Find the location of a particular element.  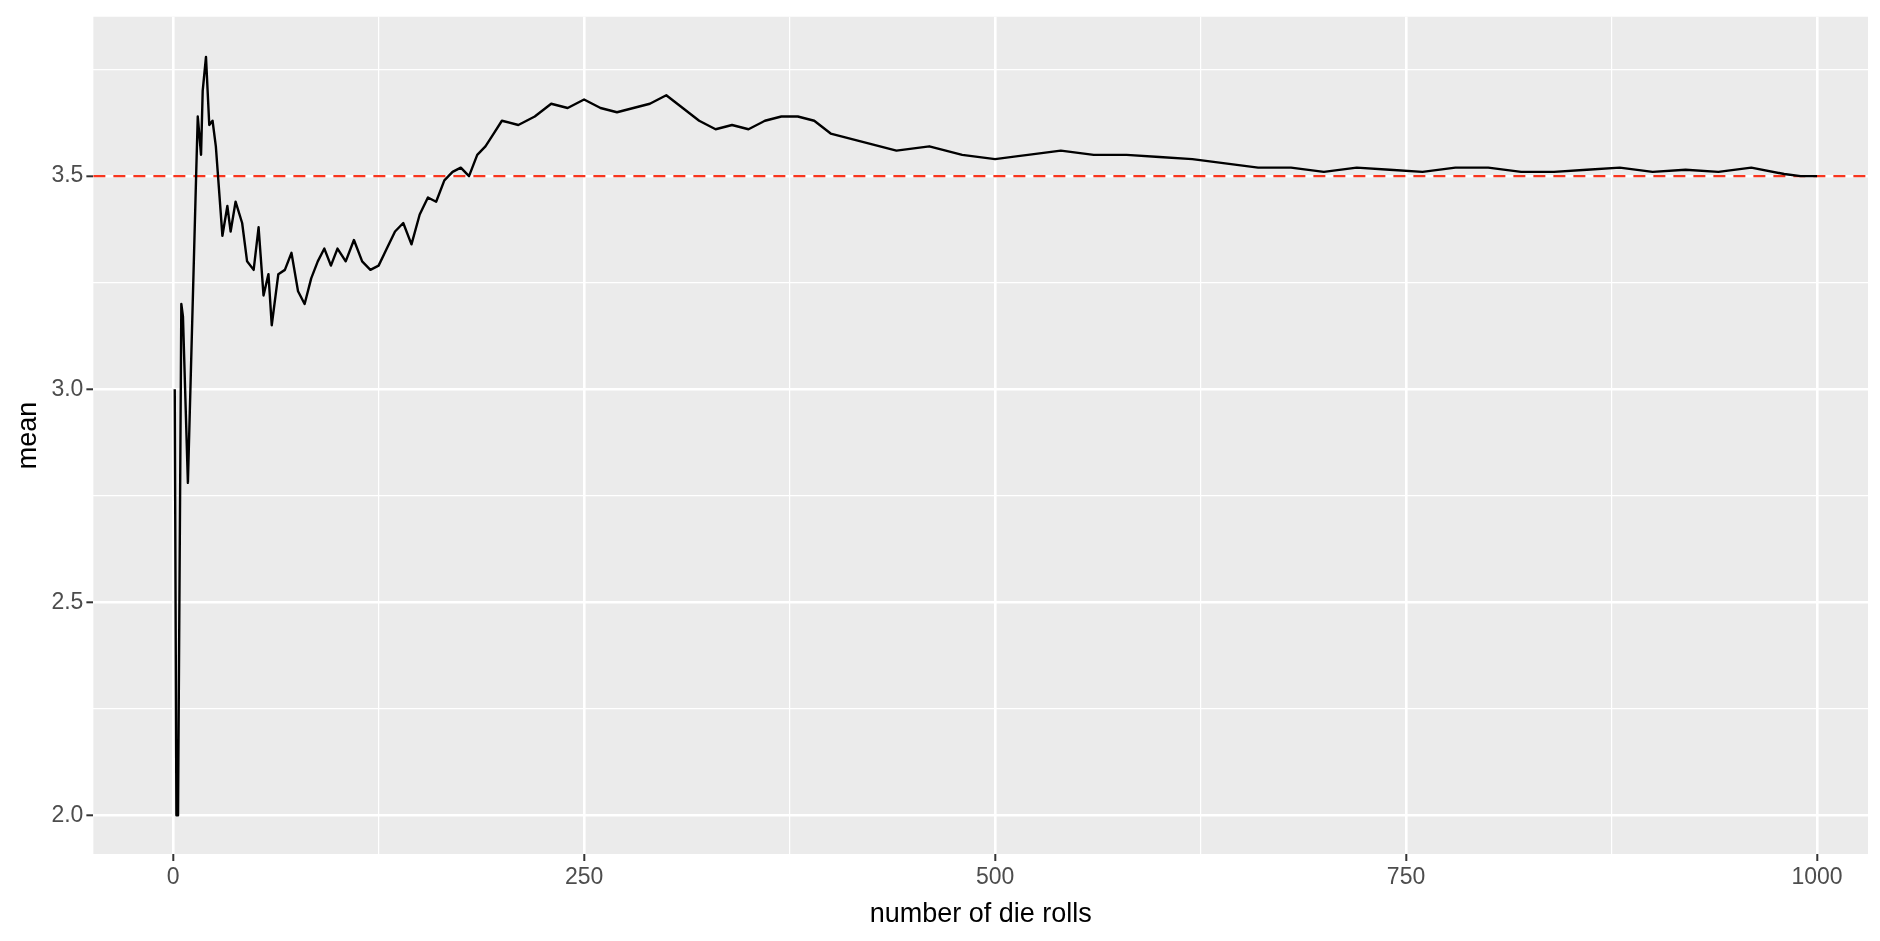

x-tick-label: 250 is located at coordinates (584, 876).